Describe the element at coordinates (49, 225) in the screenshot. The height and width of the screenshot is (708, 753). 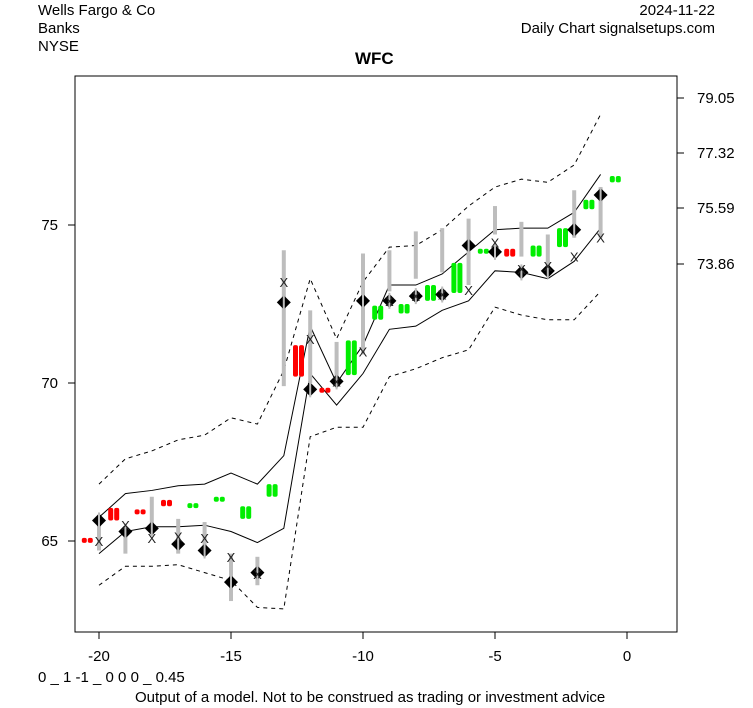
I see `y-tick-label-left: 75` at that location.